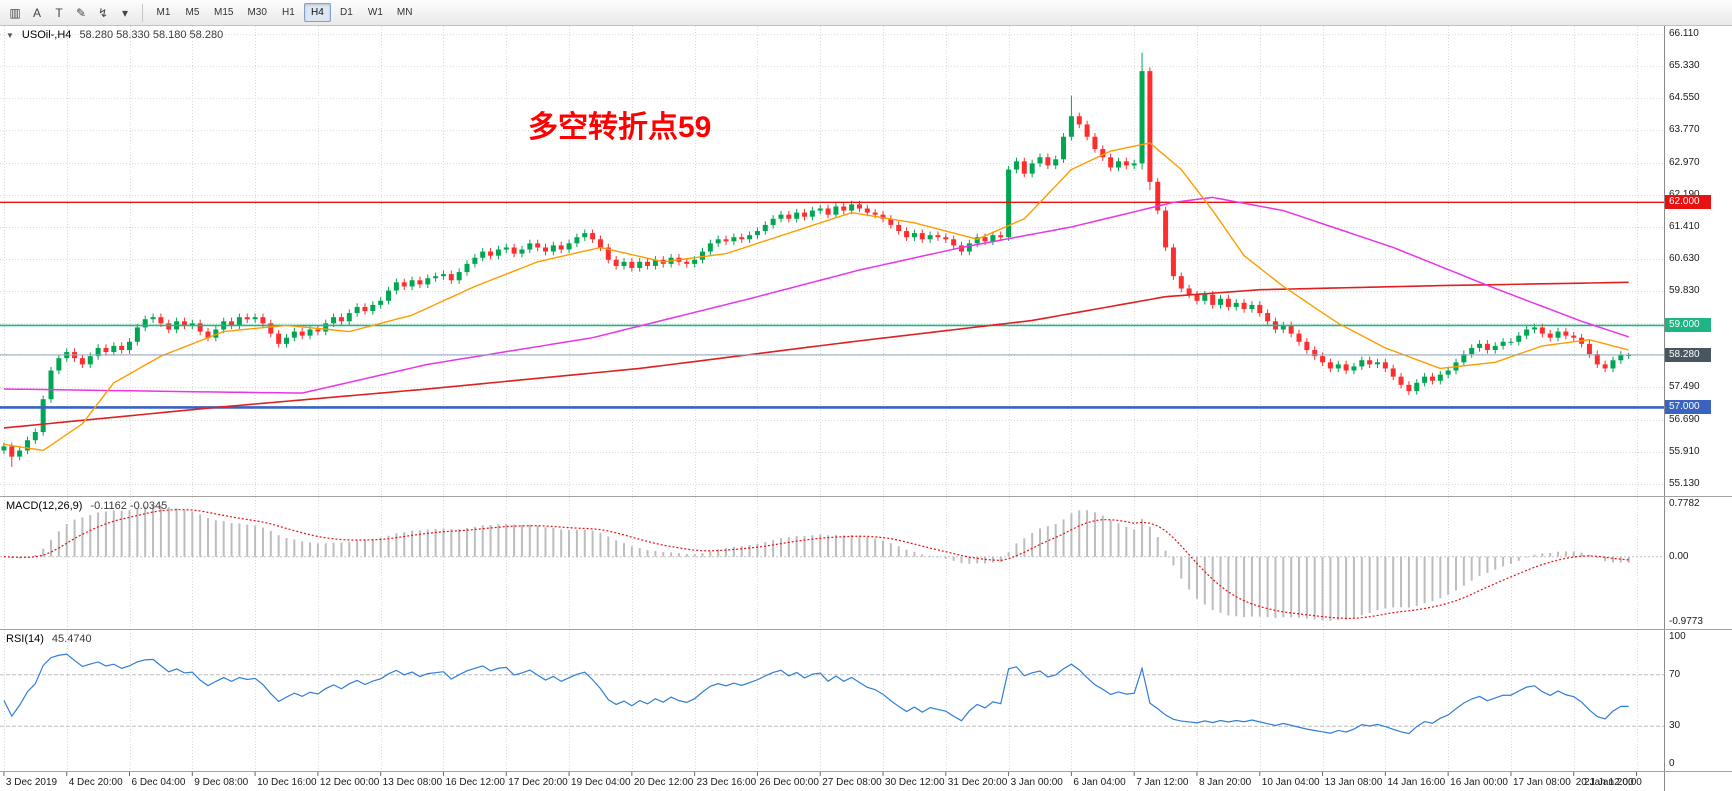  What do you see at coordinates (317, 12) in the screenshot?
I see `timeframe-button-h4: H4` at bounding box center [317, 12].